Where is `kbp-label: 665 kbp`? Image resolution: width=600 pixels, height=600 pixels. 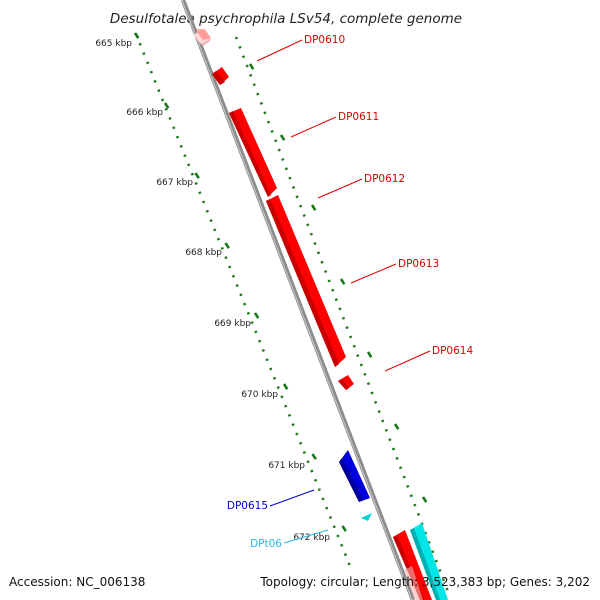
kbp-label: 665 kbp is located at coordinates (113, 44).